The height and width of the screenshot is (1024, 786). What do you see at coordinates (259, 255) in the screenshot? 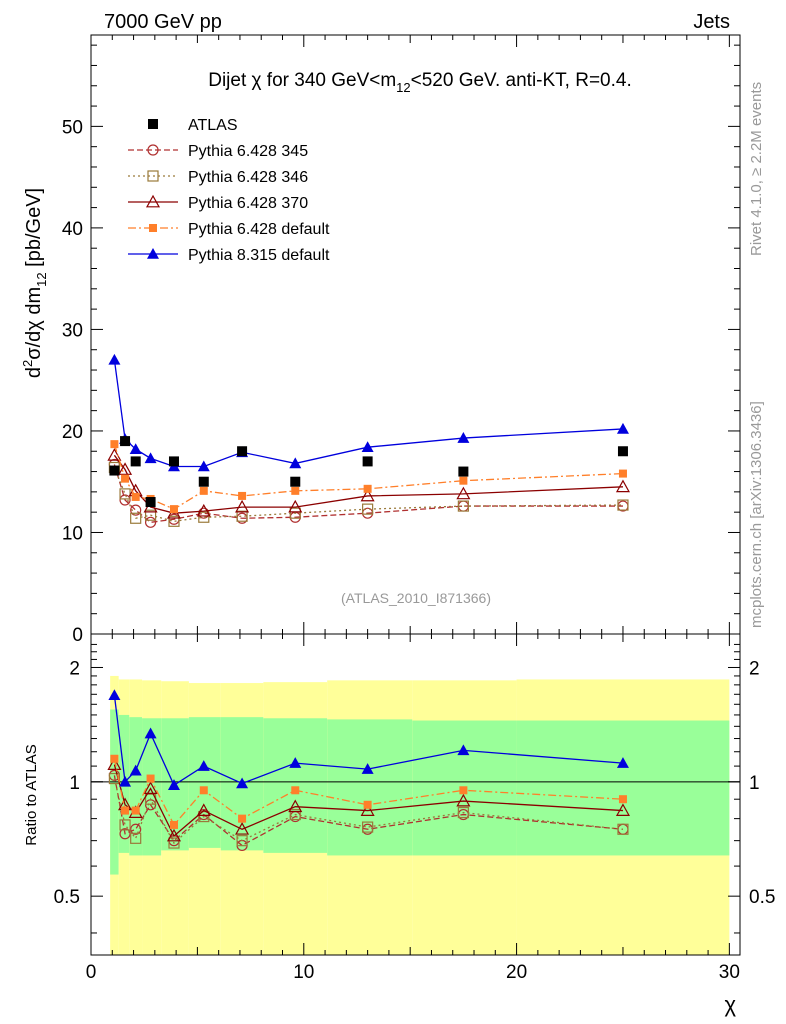
I see `legend-label: Pythia 8.315 default` at bounding box center [259, 255].